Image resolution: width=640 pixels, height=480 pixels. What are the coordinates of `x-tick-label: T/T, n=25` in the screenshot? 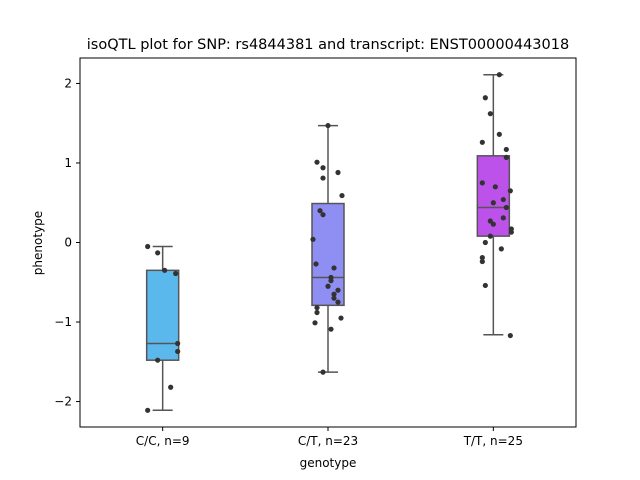 It's located at (493, 441).